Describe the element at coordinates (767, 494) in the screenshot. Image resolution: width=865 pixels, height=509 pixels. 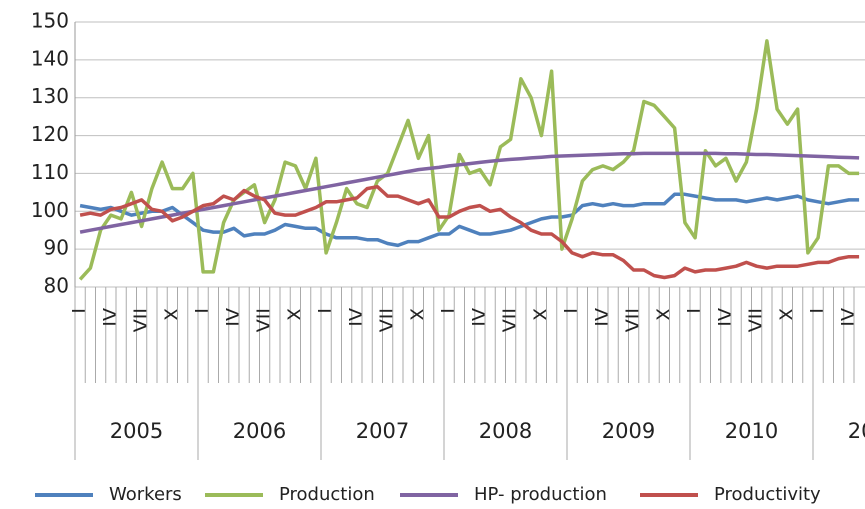
I see `legend-label: Productivity` at that location.